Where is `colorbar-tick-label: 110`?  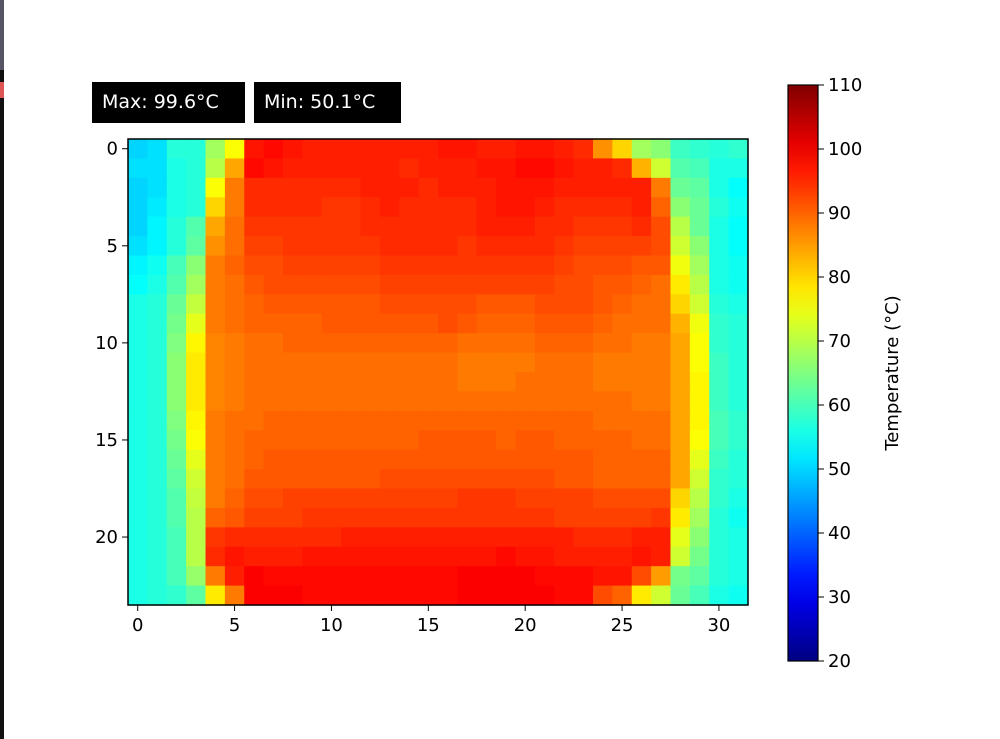 colorbar-tick-label: 110 is located at coordinates (845, 85).